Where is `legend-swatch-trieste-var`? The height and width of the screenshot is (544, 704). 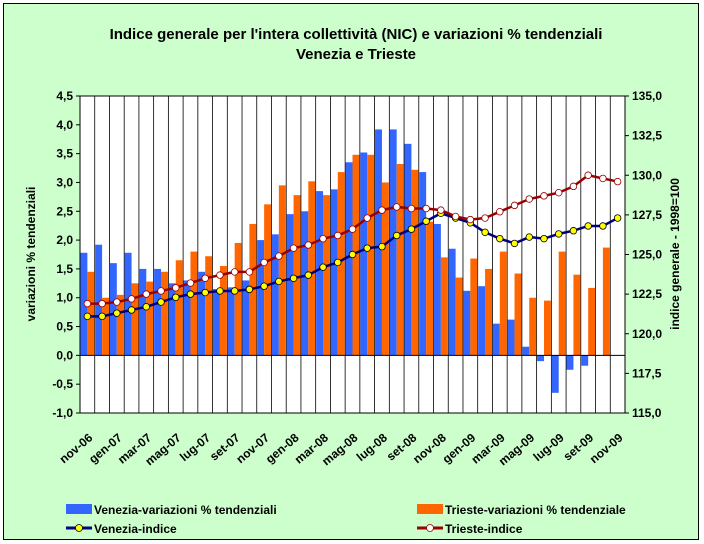 legend-swatch-trieste-var is located at coordinates (430, 509).